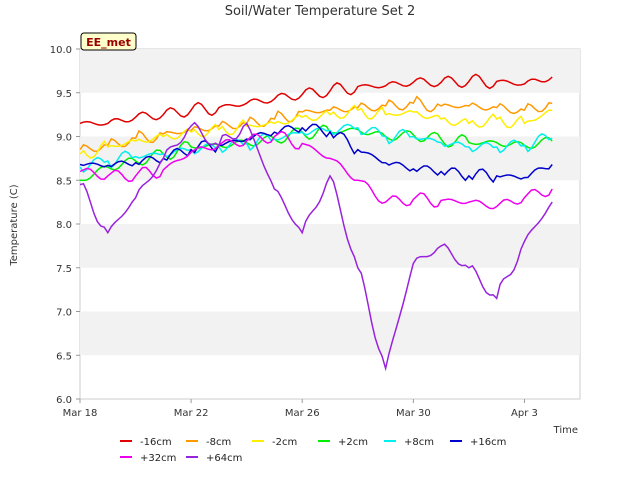  I want to click on y-axis-label: Temperature (C), so click(14, 225).